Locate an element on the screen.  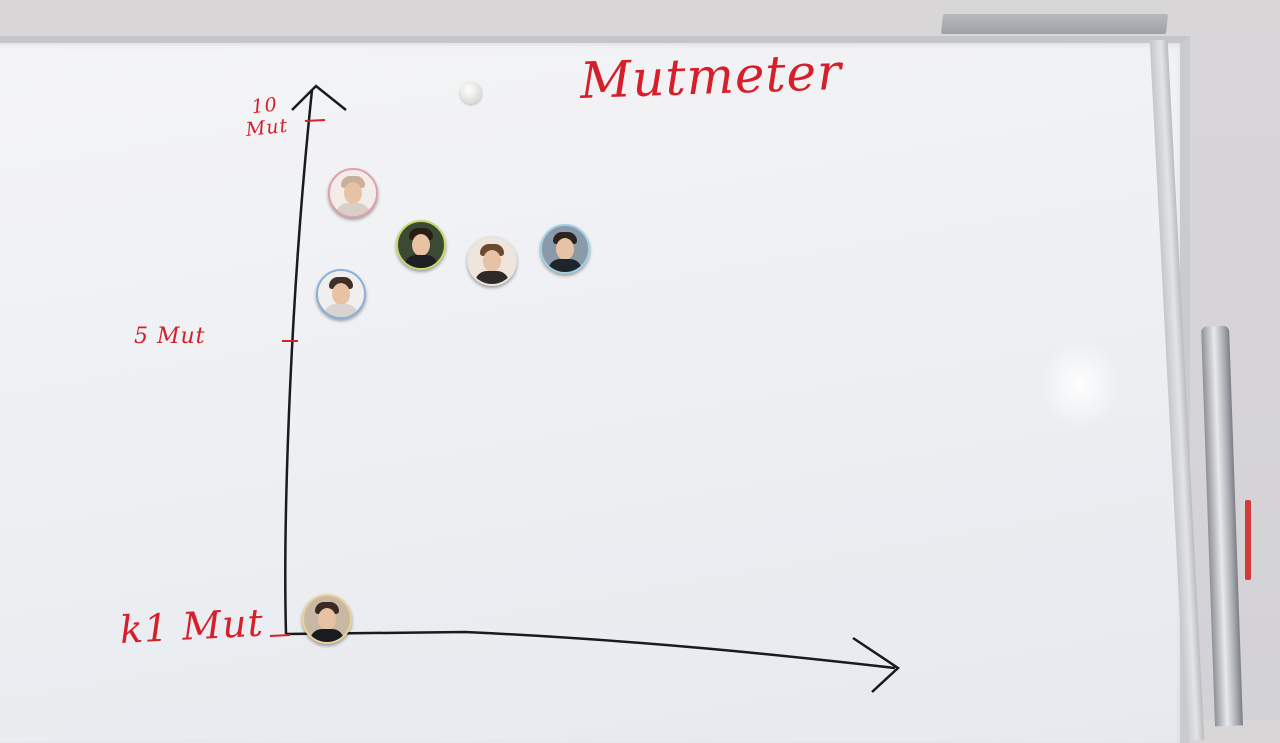
axis-label-1: k1 Mut is located at coordinates (191, 626).